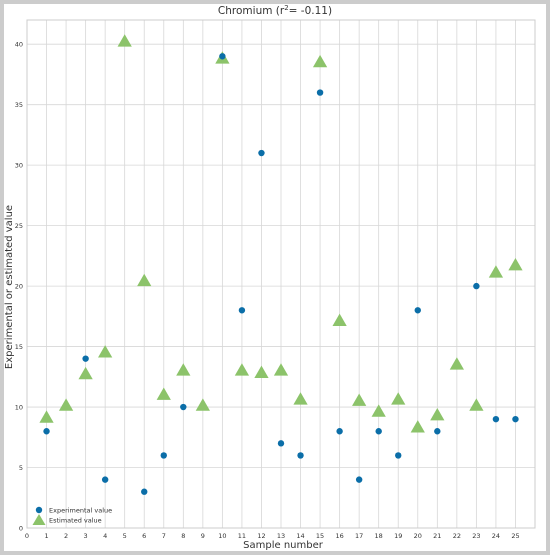  I want to click on y-tick-label: 35, so click(19, 105).